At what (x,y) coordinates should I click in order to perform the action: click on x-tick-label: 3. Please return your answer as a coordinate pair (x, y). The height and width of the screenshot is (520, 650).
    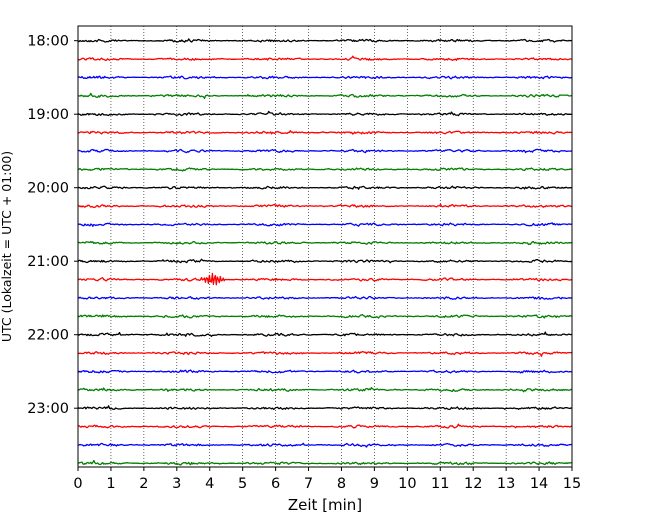
    Looking at the image, I should click on (176, 484).